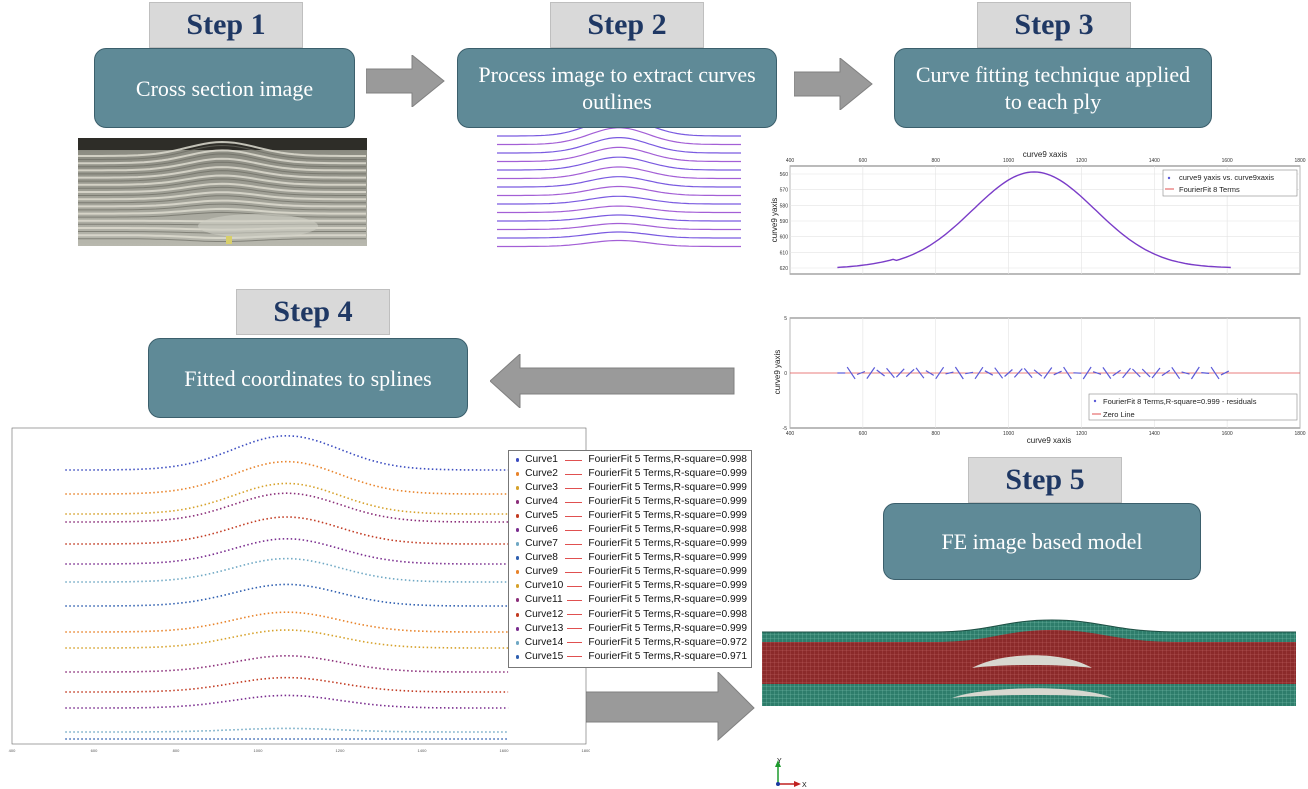 This screenshot has height=789, width=1308. Describe the element at coordinates (505, 750) in the screenshot. I see `spl-xtick: 1600` at that location.